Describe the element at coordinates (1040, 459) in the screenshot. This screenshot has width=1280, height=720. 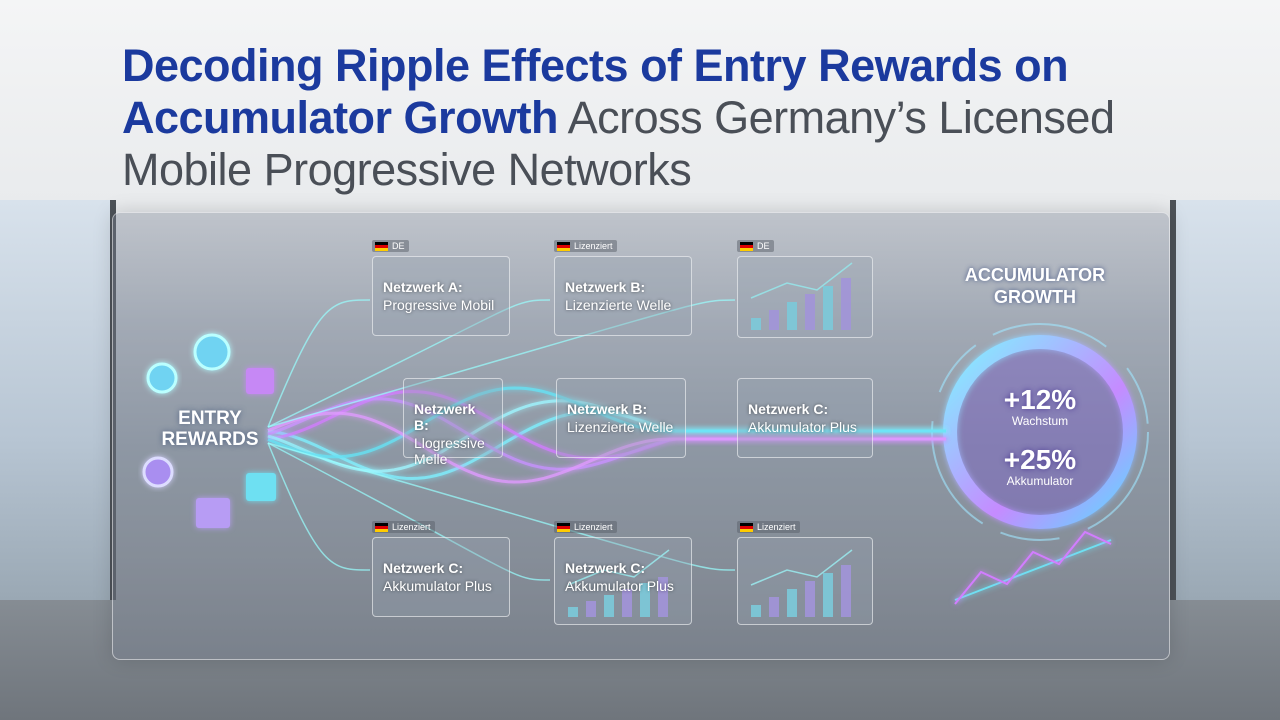
I see `stat-value: +25%` at that location.